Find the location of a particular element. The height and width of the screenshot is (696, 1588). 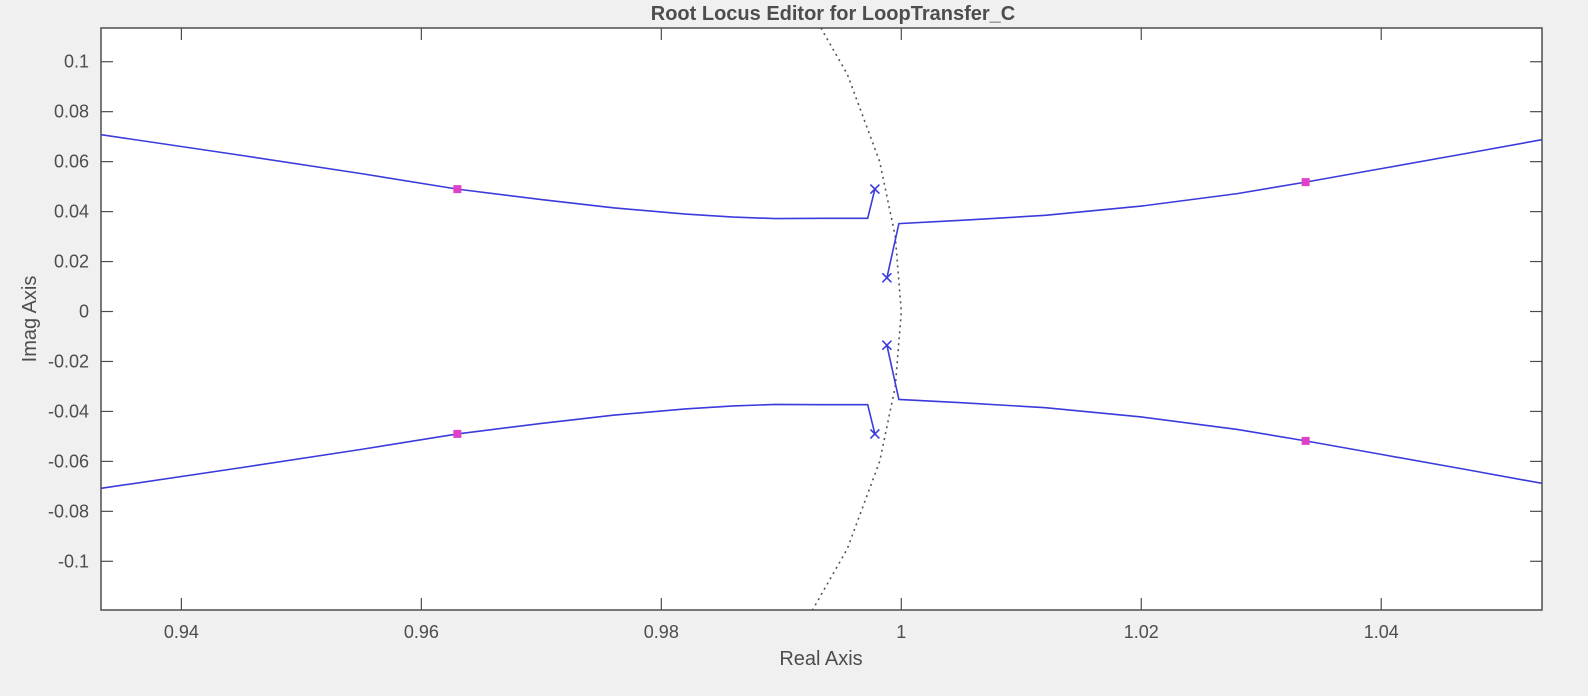

x-tick-label: 0.98 is located at coordinates (661, 632).